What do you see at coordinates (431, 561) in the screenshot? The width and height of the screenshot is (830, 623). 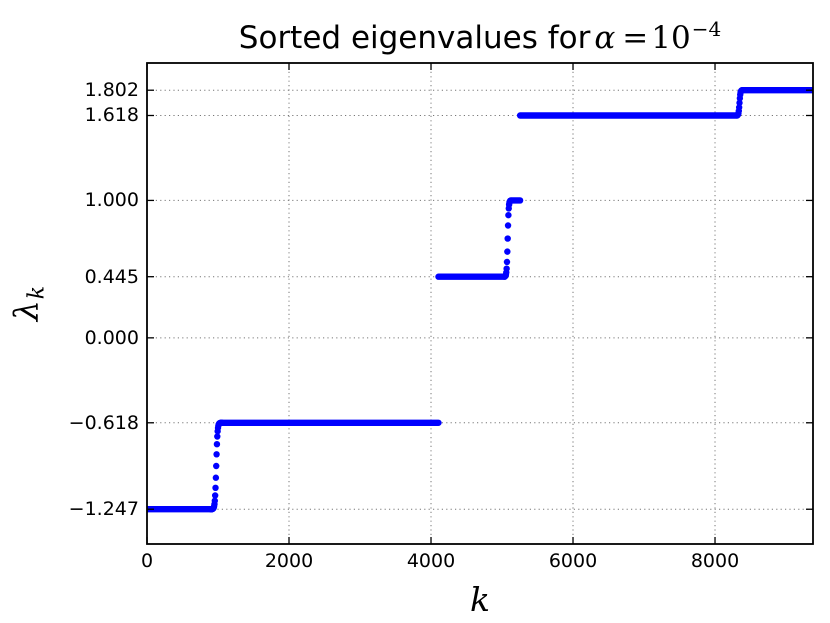 I see `x-tick-label: 4000` at bounding box center [431, 561].